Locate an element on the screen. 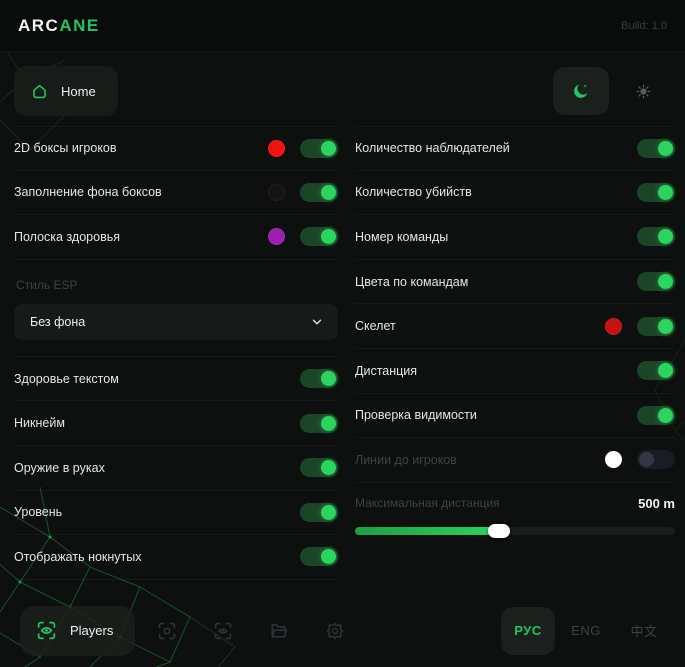 This screenshot has height=667, width=685. setting-label: Количество убийств is located at coordinates (413, 192).